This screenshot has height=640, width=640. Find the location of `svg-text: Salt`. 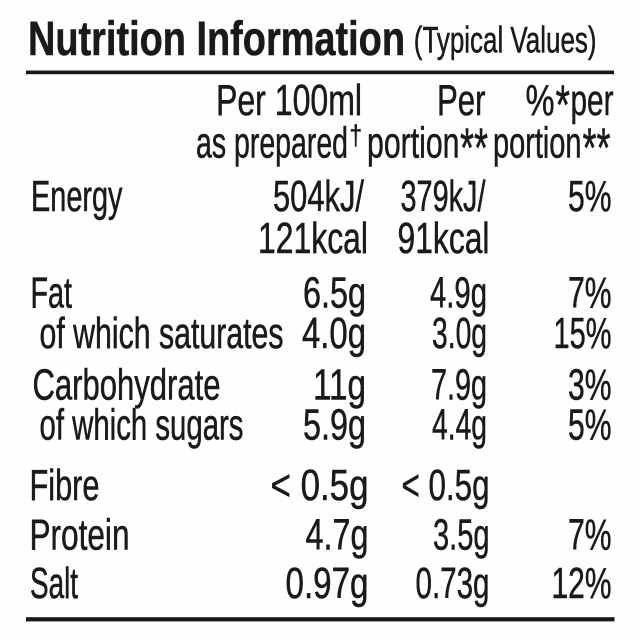

svg-text: Salt is located at coordinates (54, 584).